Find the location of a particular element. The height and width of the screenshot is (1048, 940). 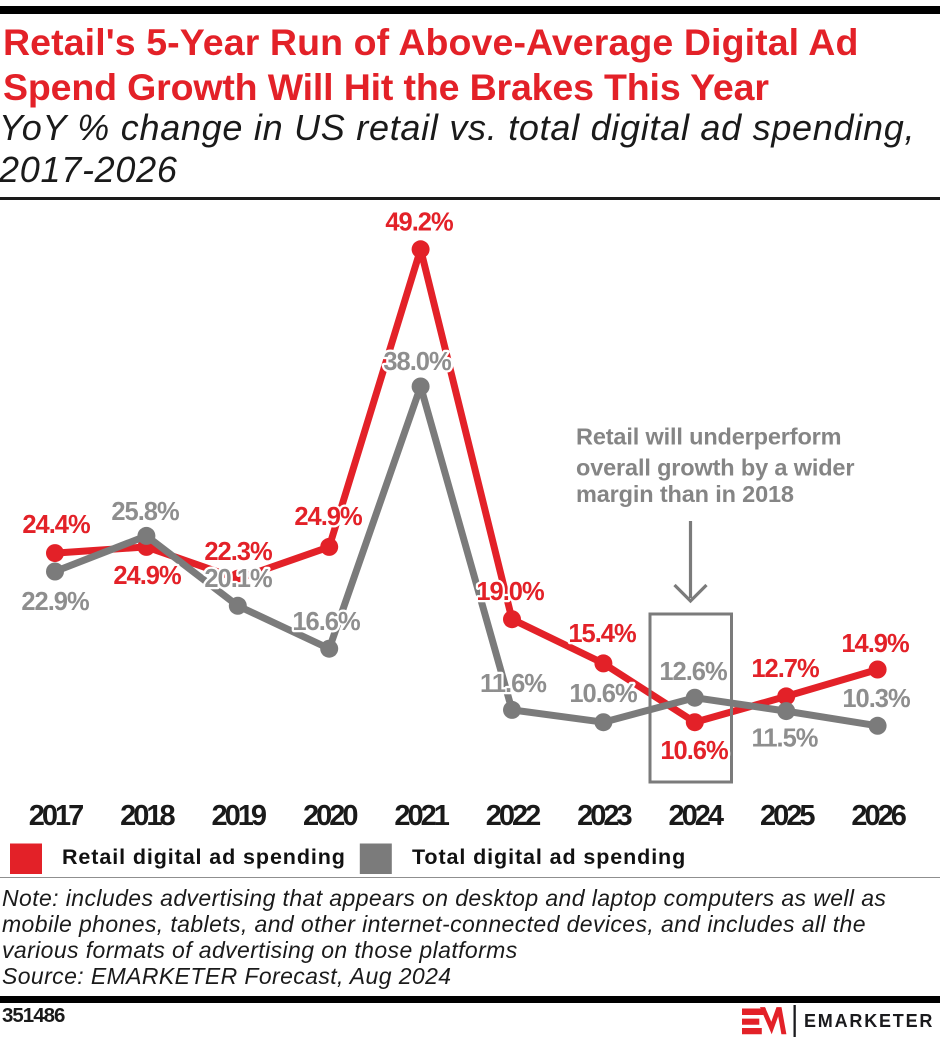

svg-text: 11.5% is located at coordinates (785, 739).